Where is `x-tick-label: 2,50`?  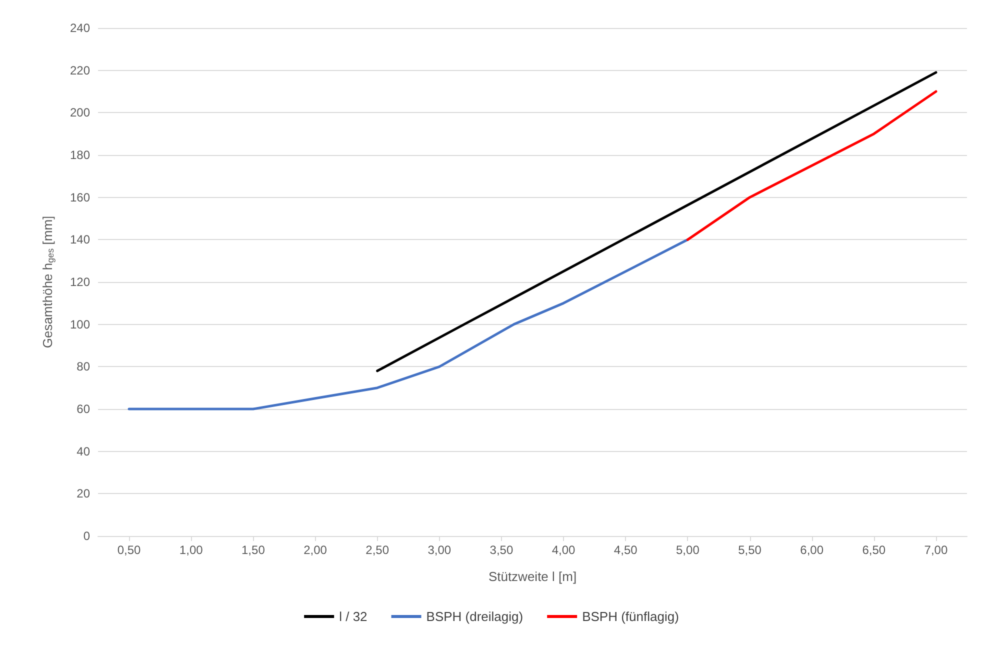 x-tick-label: 2,50 is located at coordinates (378, 550).